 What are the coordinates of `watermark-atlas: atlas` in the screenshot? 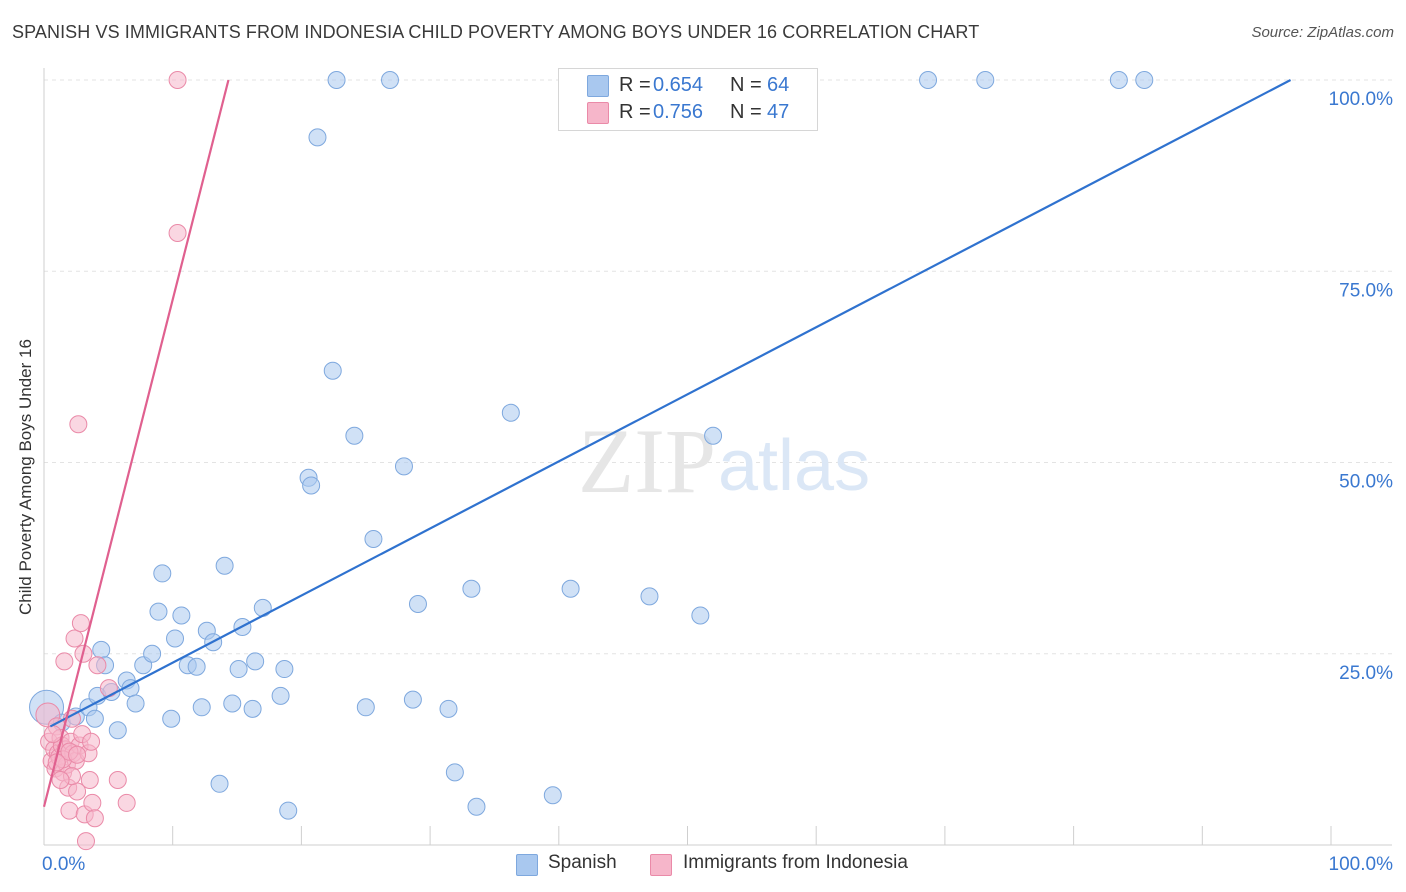 It's located at (794, 466).